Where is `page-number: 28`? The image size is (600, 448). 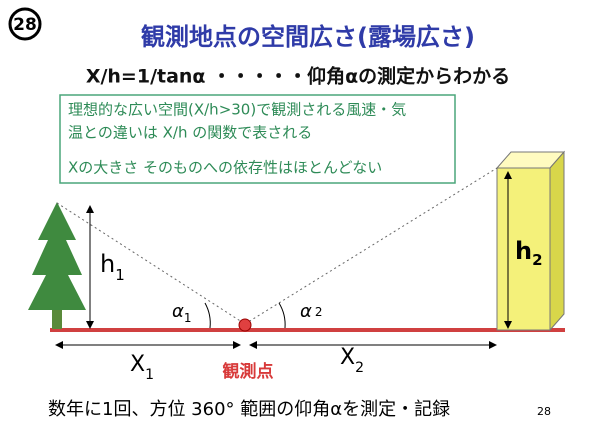 page-number: 28 is located at coordinates (544, 411).